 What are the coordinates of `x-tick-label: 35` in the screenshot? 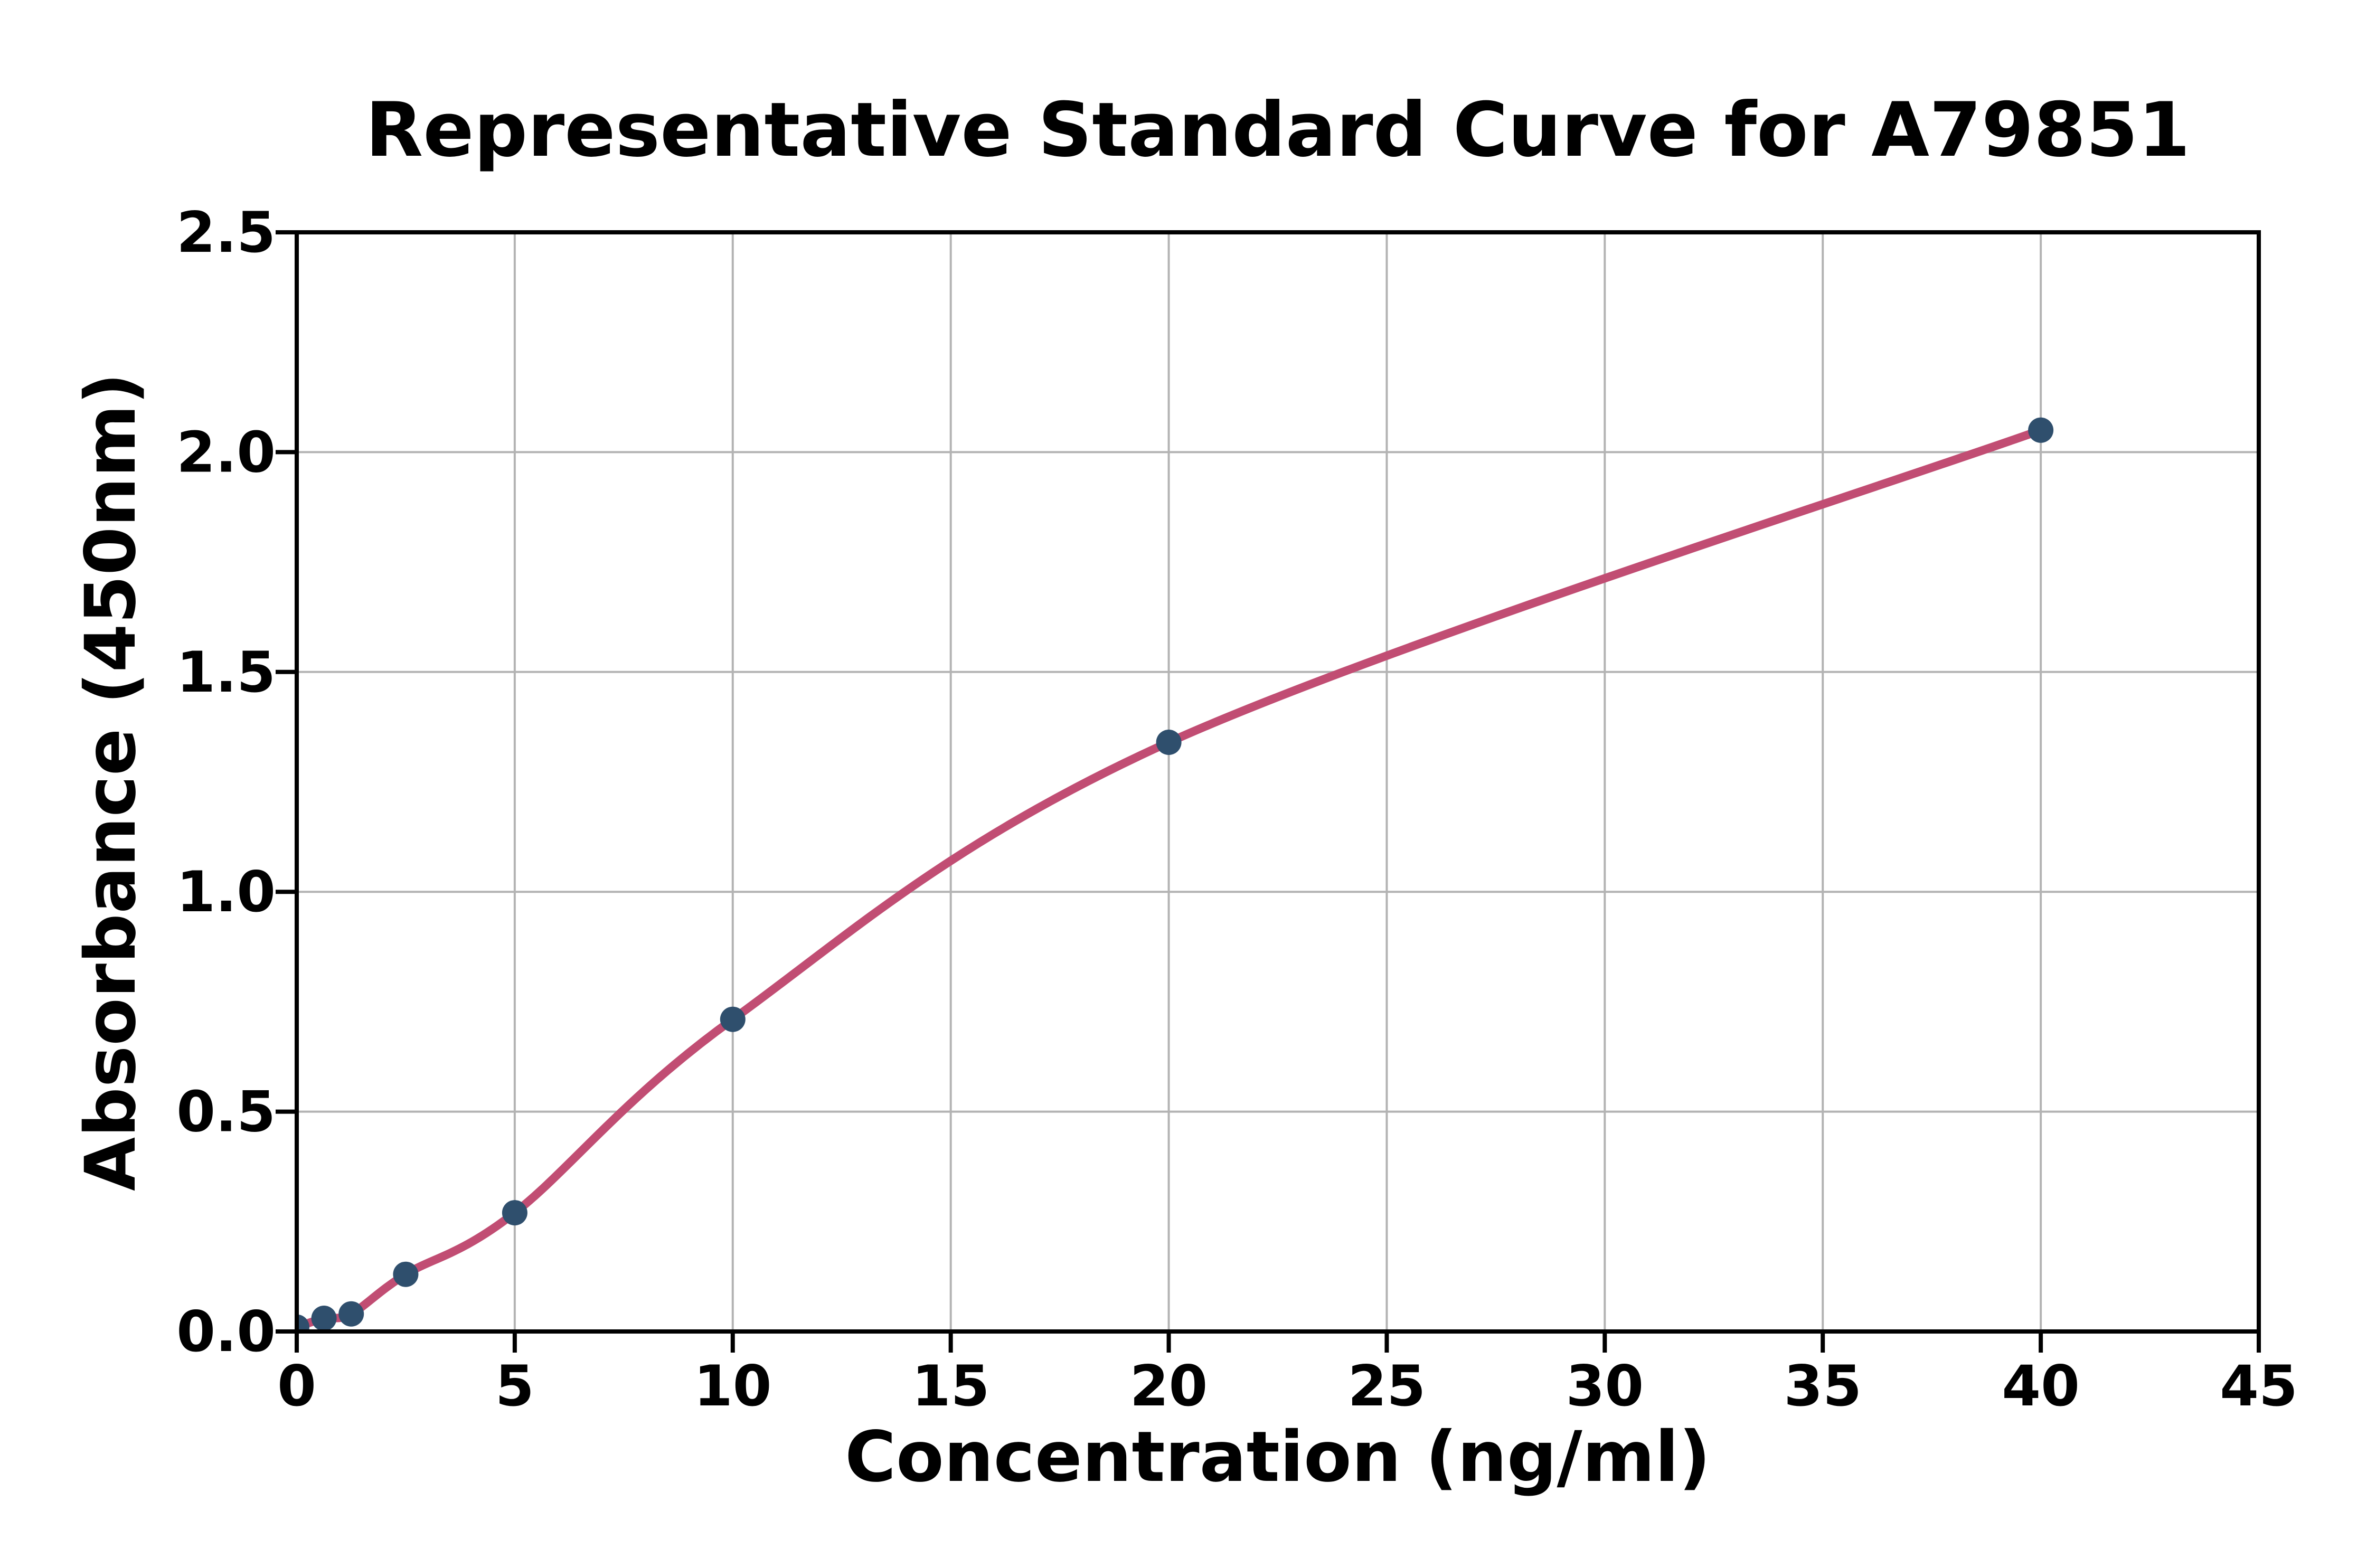 It's located at (1823, 1386).